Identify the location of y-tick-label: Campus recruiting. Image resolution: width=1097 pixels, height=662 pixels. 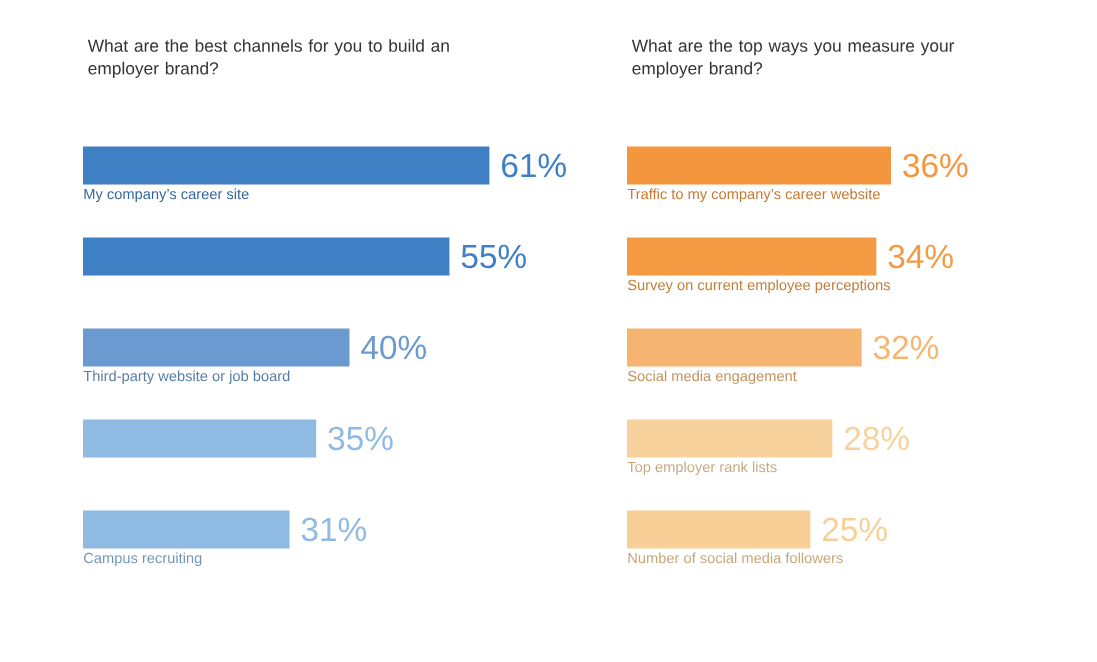
(143, 559).